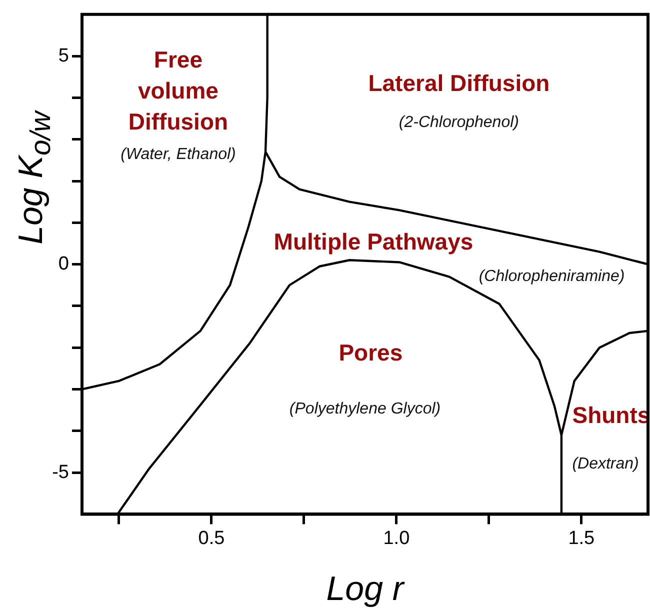 Image resolution: width=650 pixels, height=611 pixels. I want to click on annotation: Pores, so click(370, 353).